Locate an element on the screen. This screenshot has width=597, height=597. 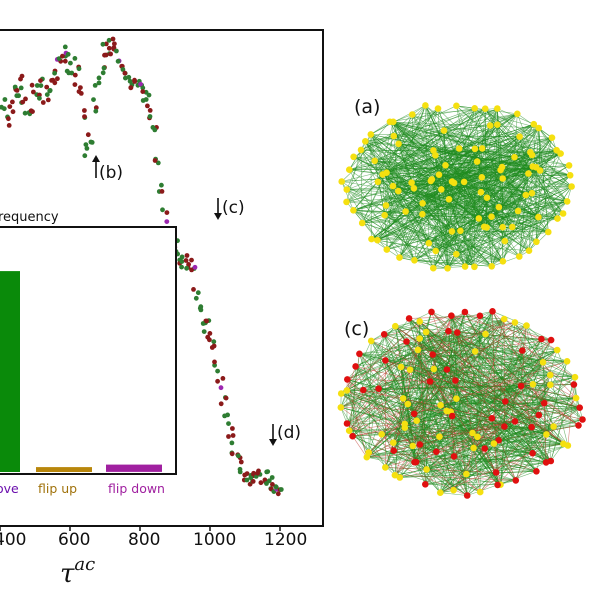
inset-cat-label-0: ove is located at coordinates (9, 488).